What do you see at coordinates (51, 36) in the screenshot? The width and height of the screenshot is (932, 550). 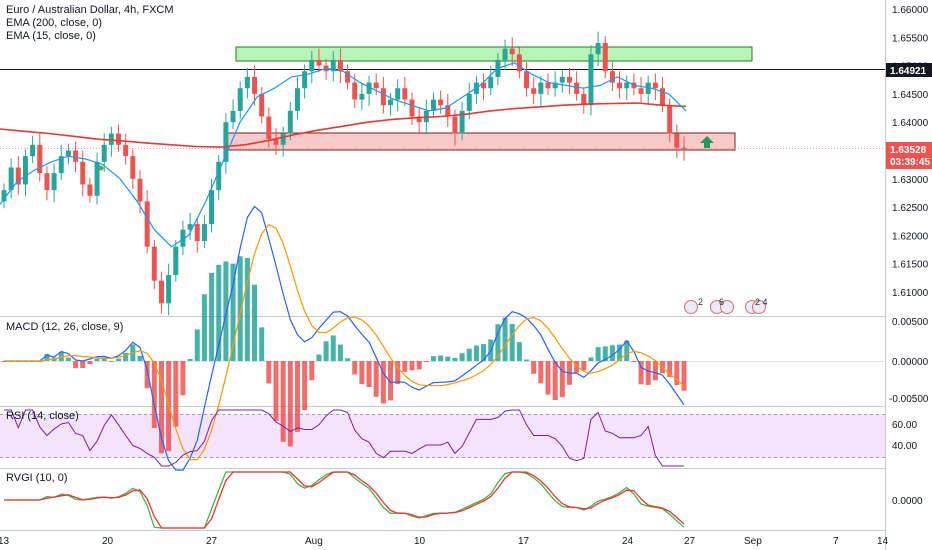 I see `ema15-legend: EMA (15, close, 0)` at bounding box center [51, 36].